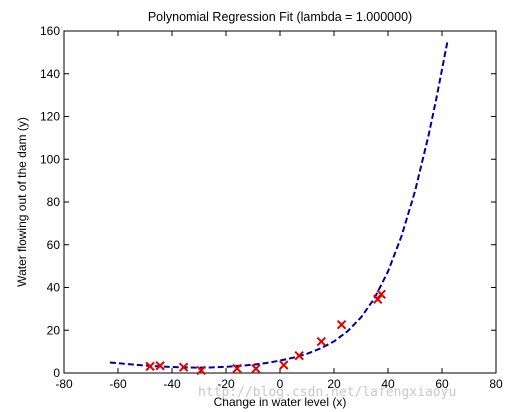 This screenshot has height=412, width=522. What do you see at coordinates (226, 384) in the screenshot?
I see `x-tick-label: -20` at bounding box center [226, 384].